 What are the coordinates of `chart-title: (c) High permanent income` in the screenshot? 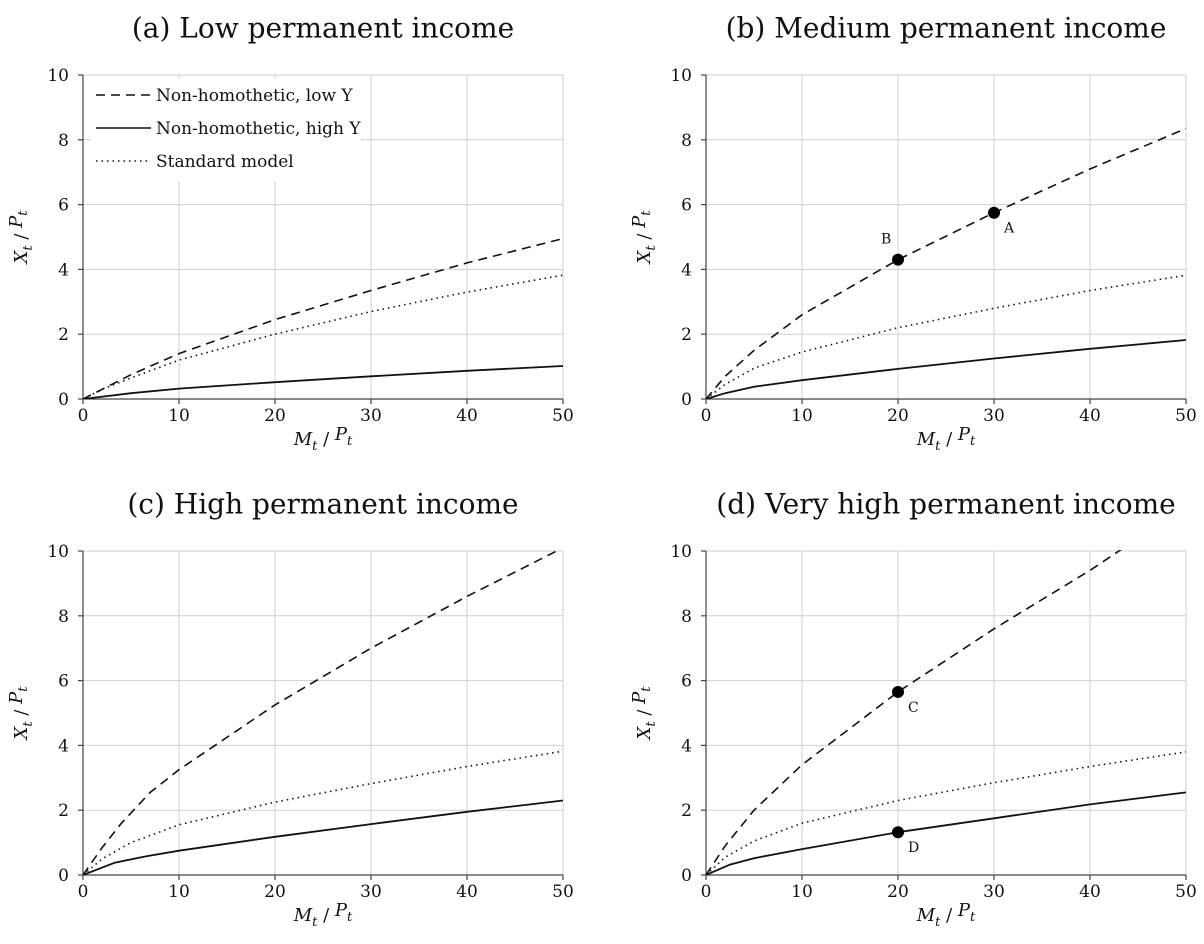 It's located at (322, 504).